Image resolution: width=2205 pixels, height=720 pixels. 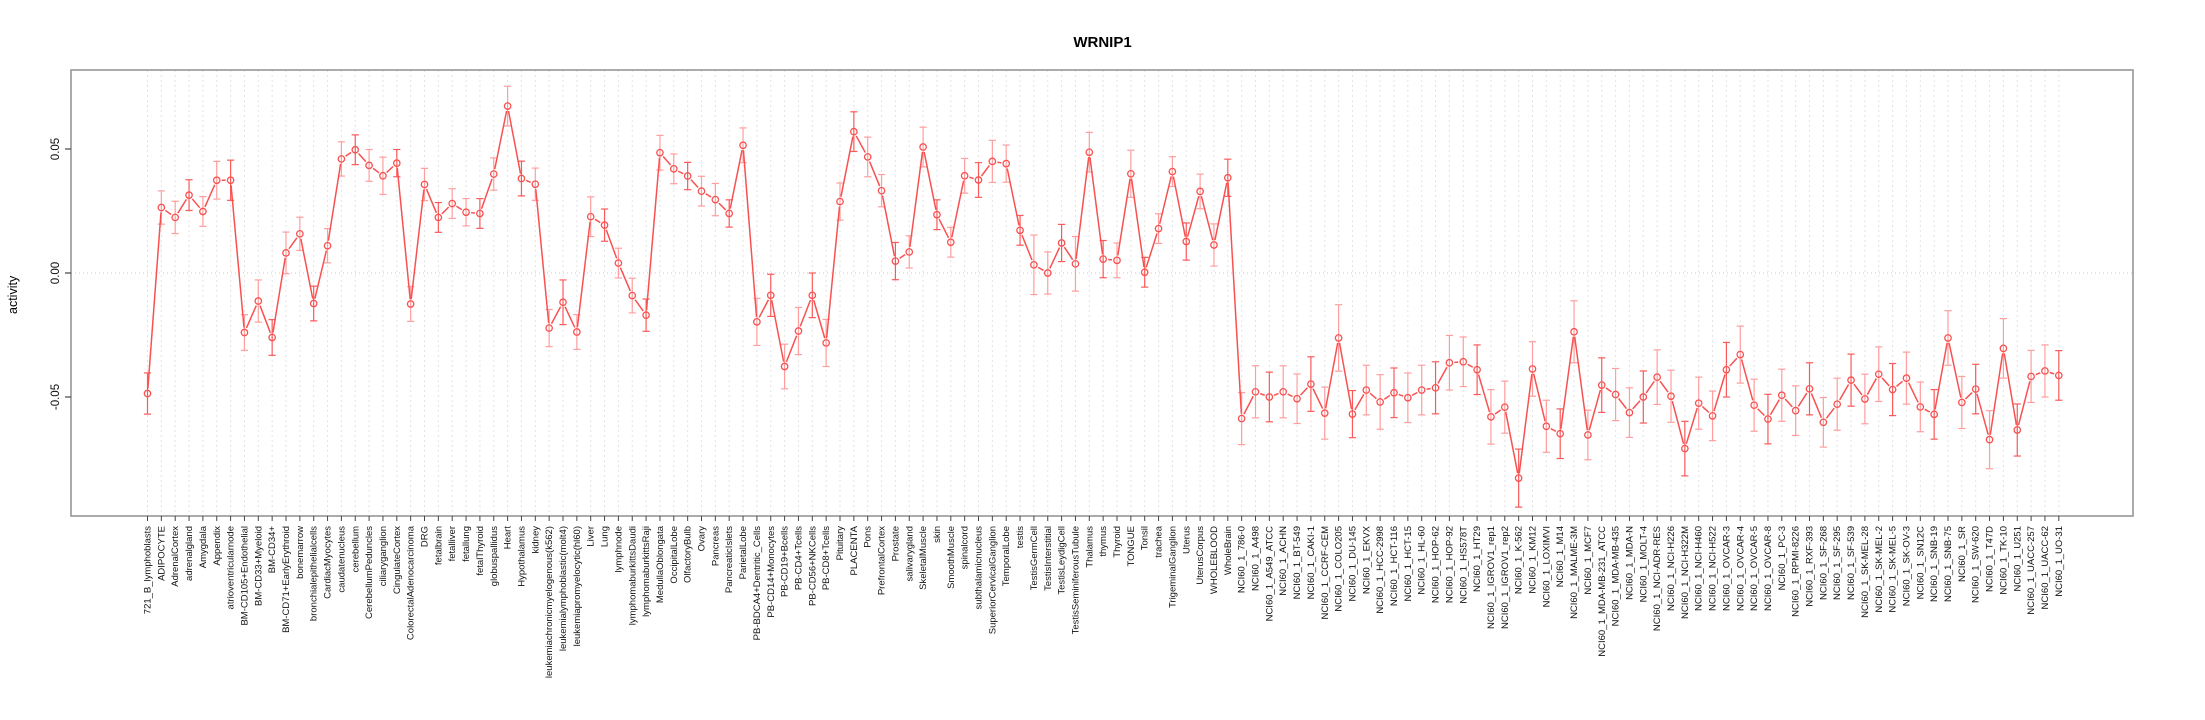 I want to click on x-tick-label: NCI60_1_K-562, so click(x=1519, y=560).